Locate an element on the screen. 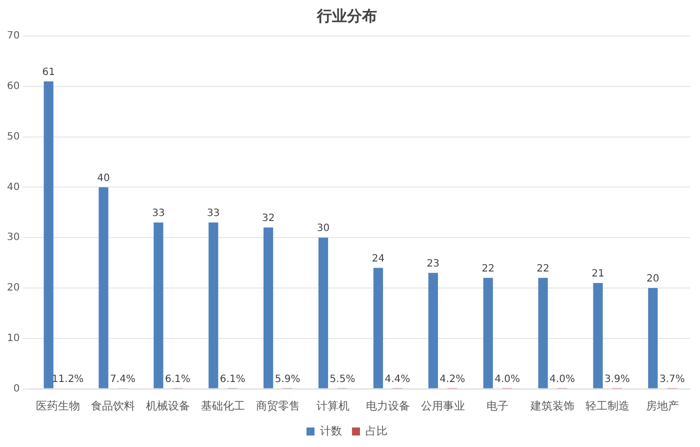  y-tick-label: 30 is located at coordinates (13, 238).